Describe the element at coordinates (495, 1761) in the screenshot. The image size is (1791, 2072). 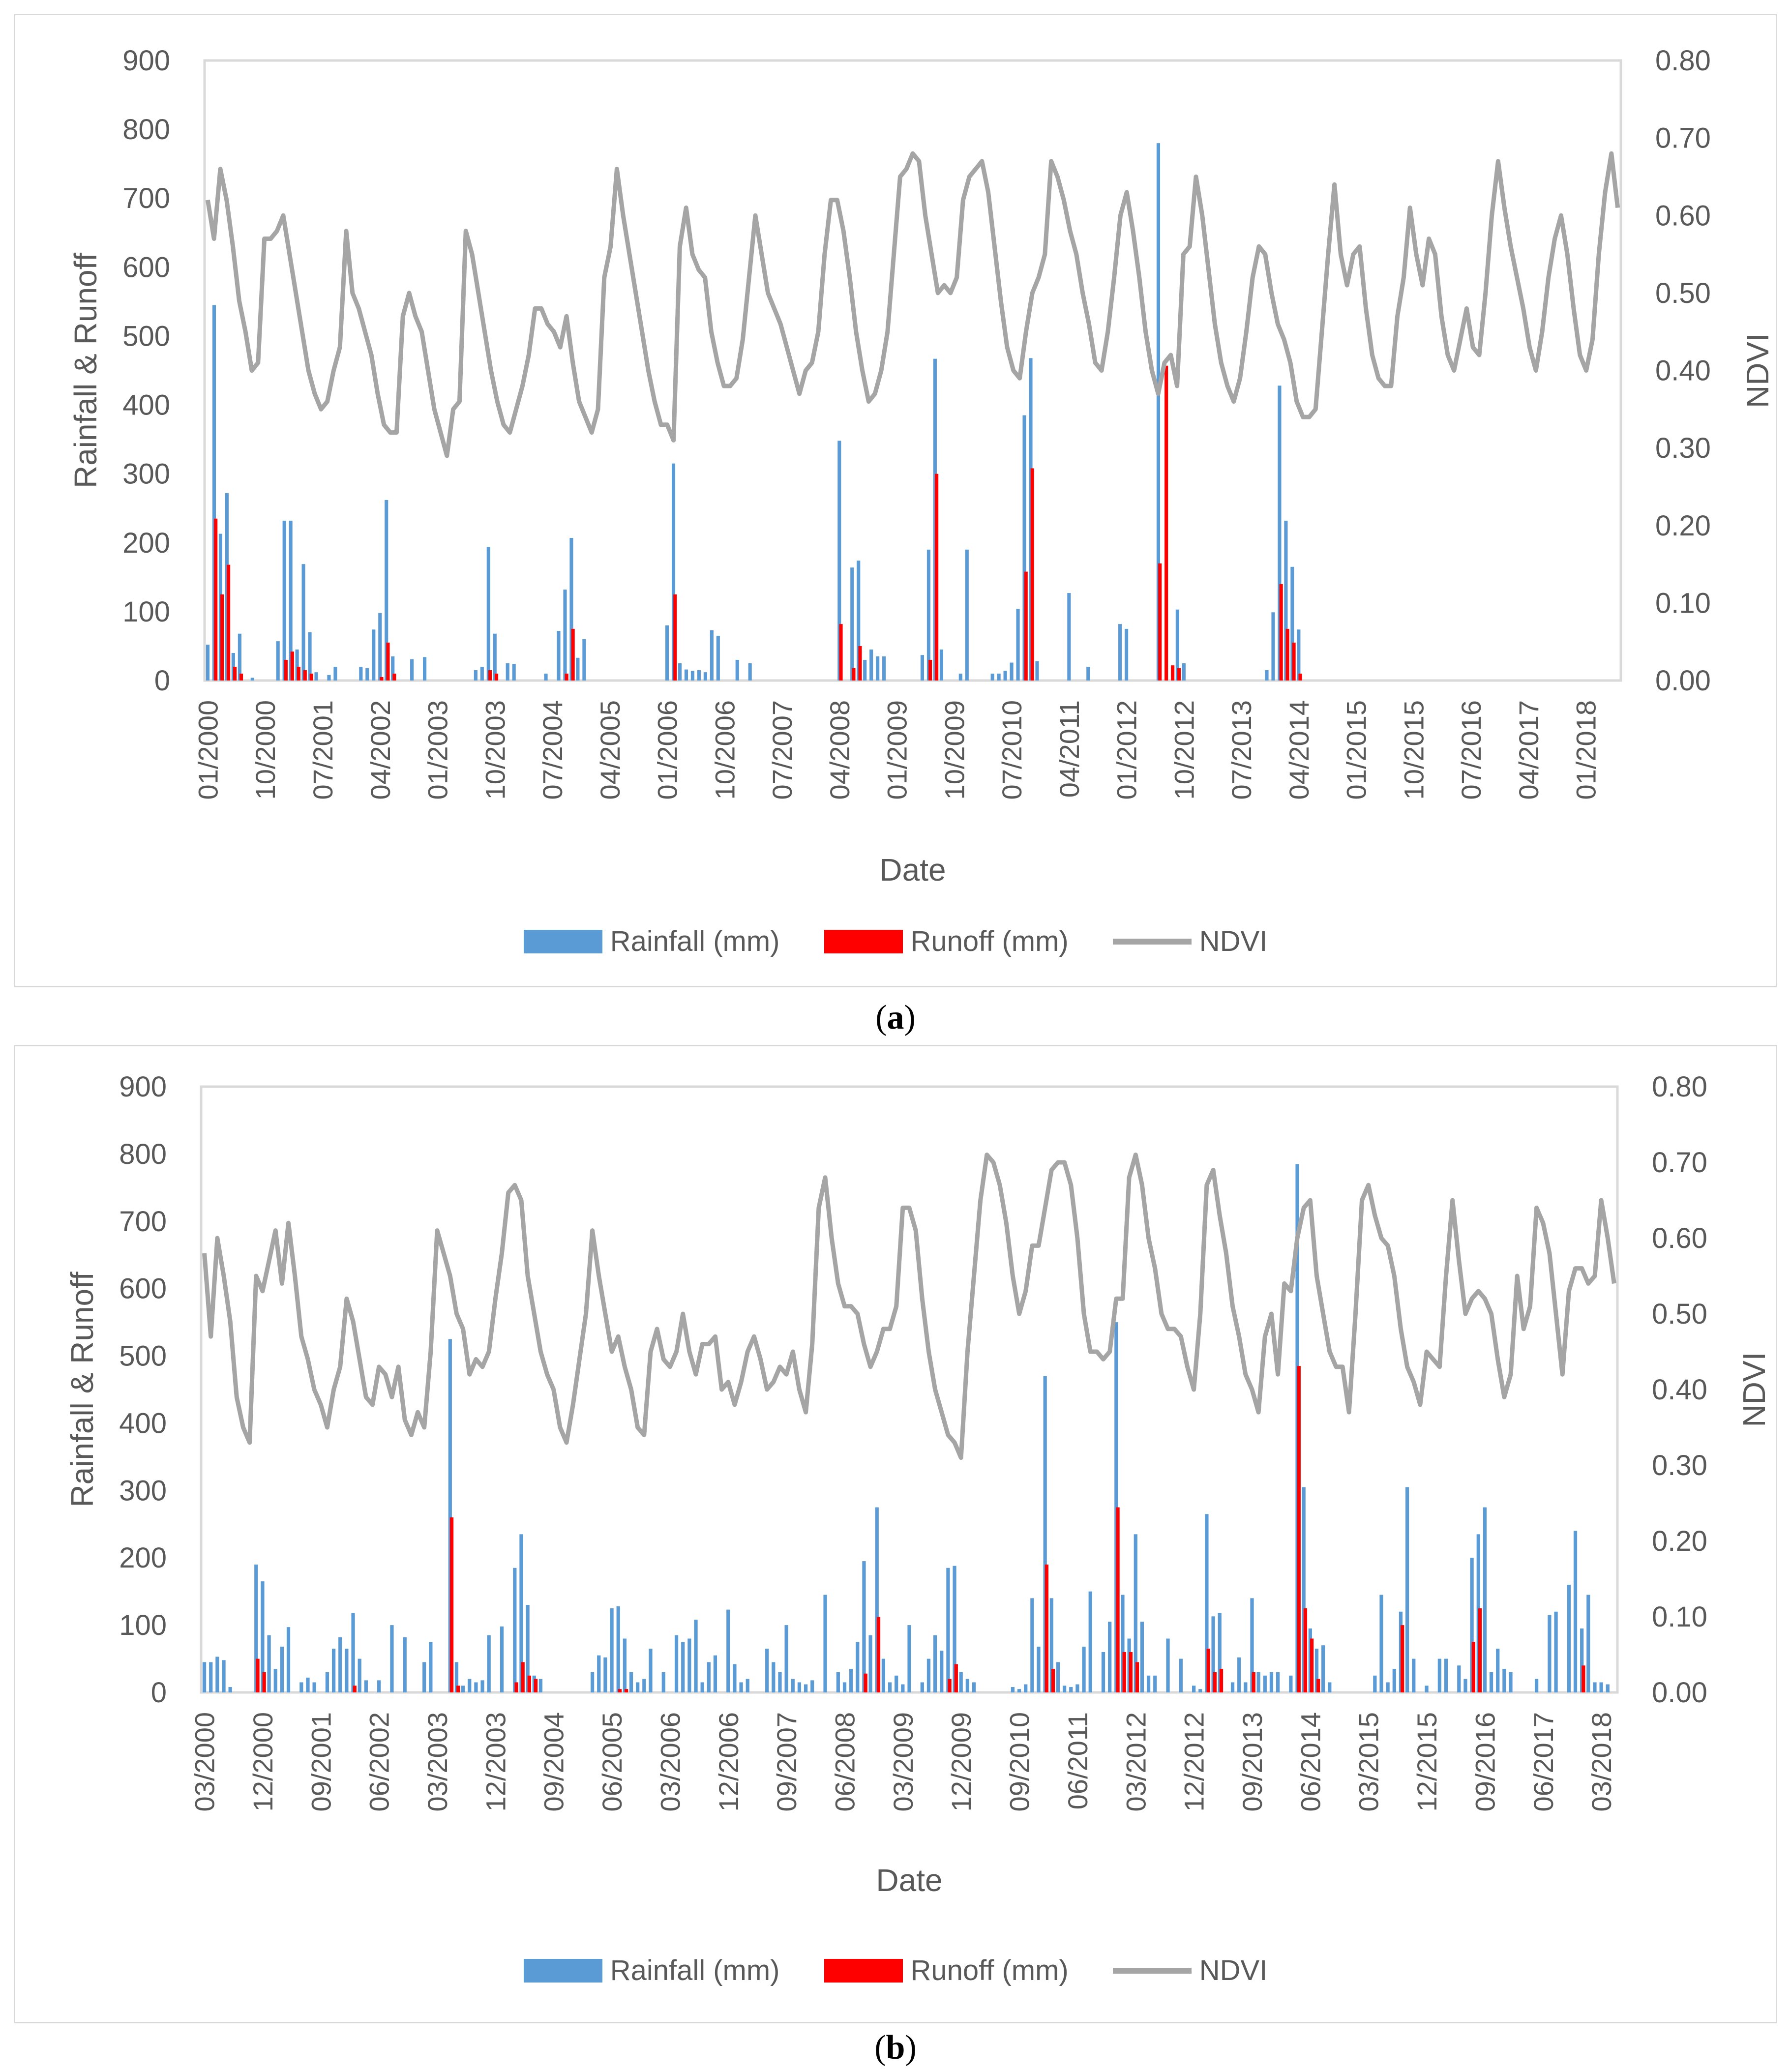
I see `x-tick-label: 12/2003` at that location.